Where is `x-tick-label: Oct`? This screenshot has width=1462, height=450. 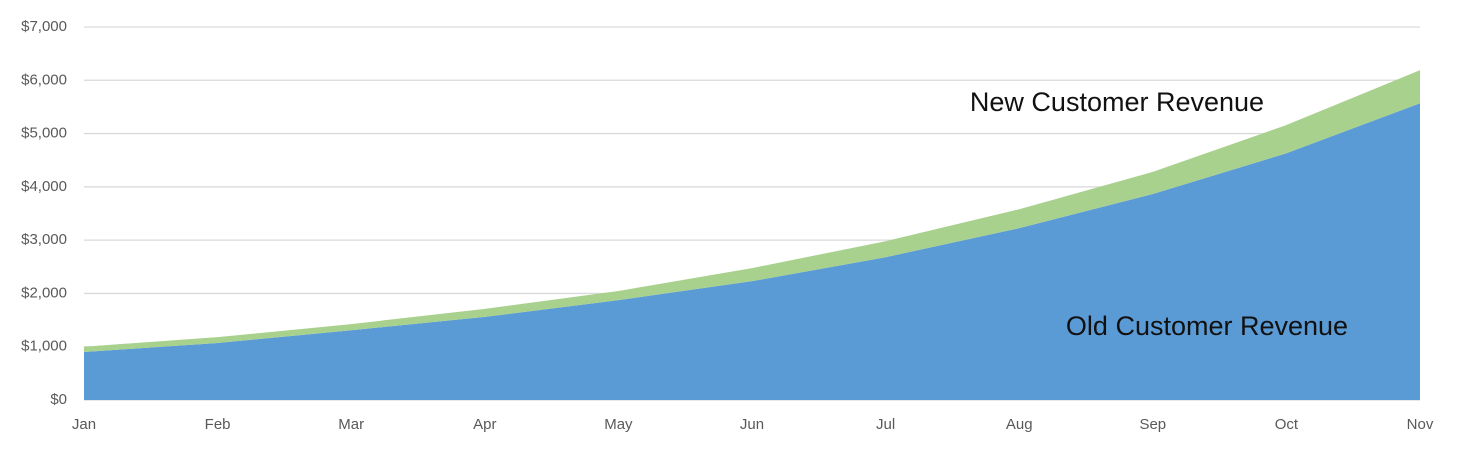
x-tick-label: Oct is located at coordinates (1287, 424).